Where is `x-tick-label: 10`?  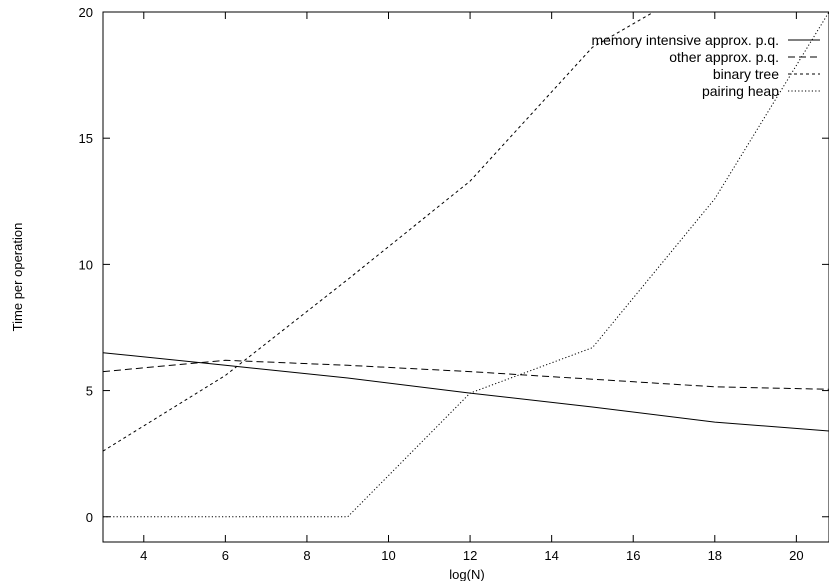
x-tick-label: 10 is located at coordinates (388, 555).